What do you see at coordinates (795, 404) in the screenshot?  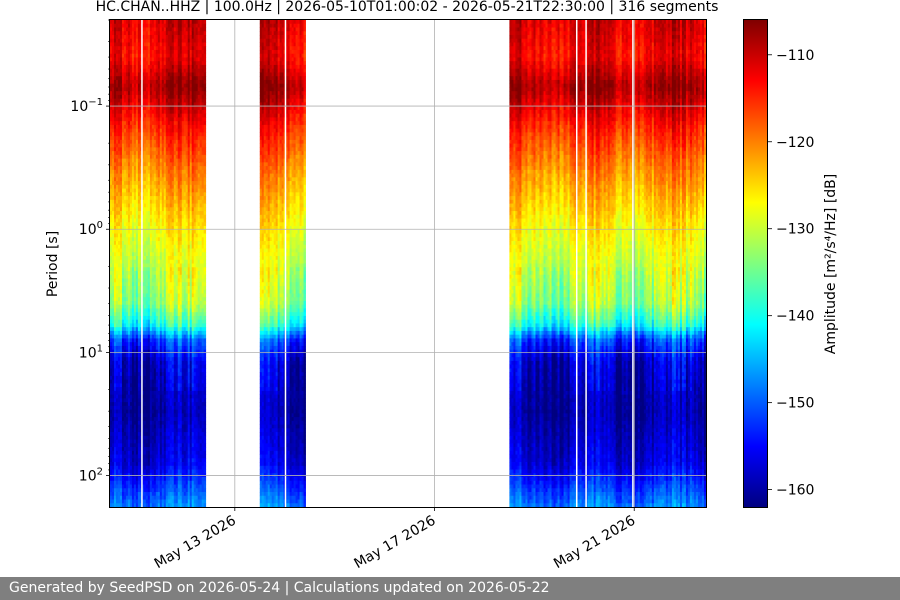 I see `colorbar-tick-label-5: −150` at bounding box center [795, 404].